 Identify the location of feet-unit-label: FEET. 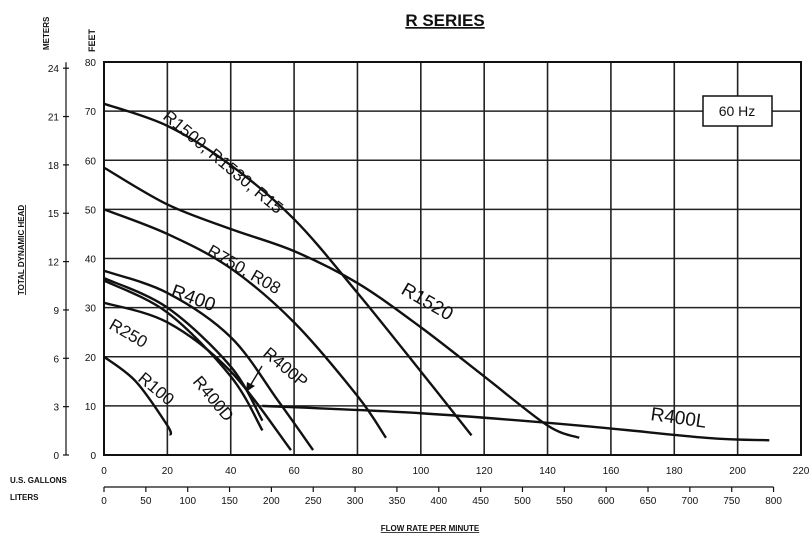
(92, 40).